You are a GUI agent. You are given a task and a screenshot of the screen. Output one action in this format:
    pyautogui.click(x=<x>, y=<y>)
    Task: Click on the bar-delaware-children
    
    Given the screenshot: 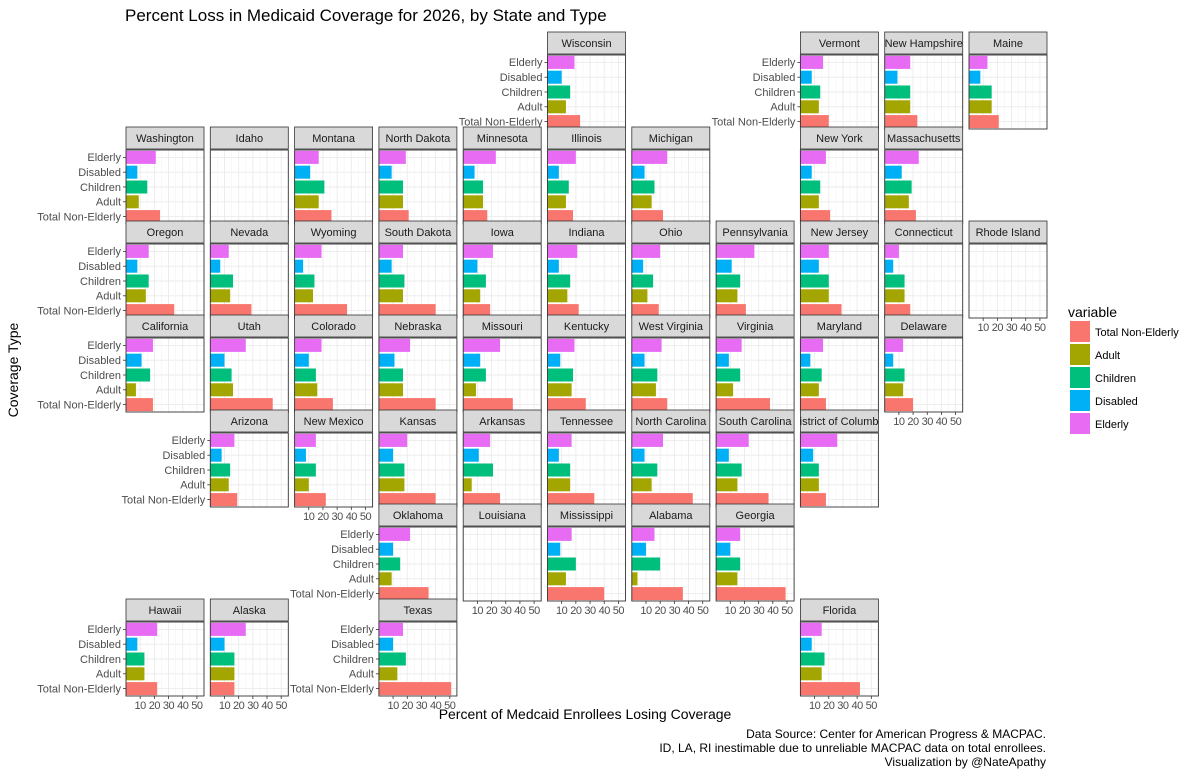 What is the action you would take?
    pyautogui.click(x=894, y=375)
    